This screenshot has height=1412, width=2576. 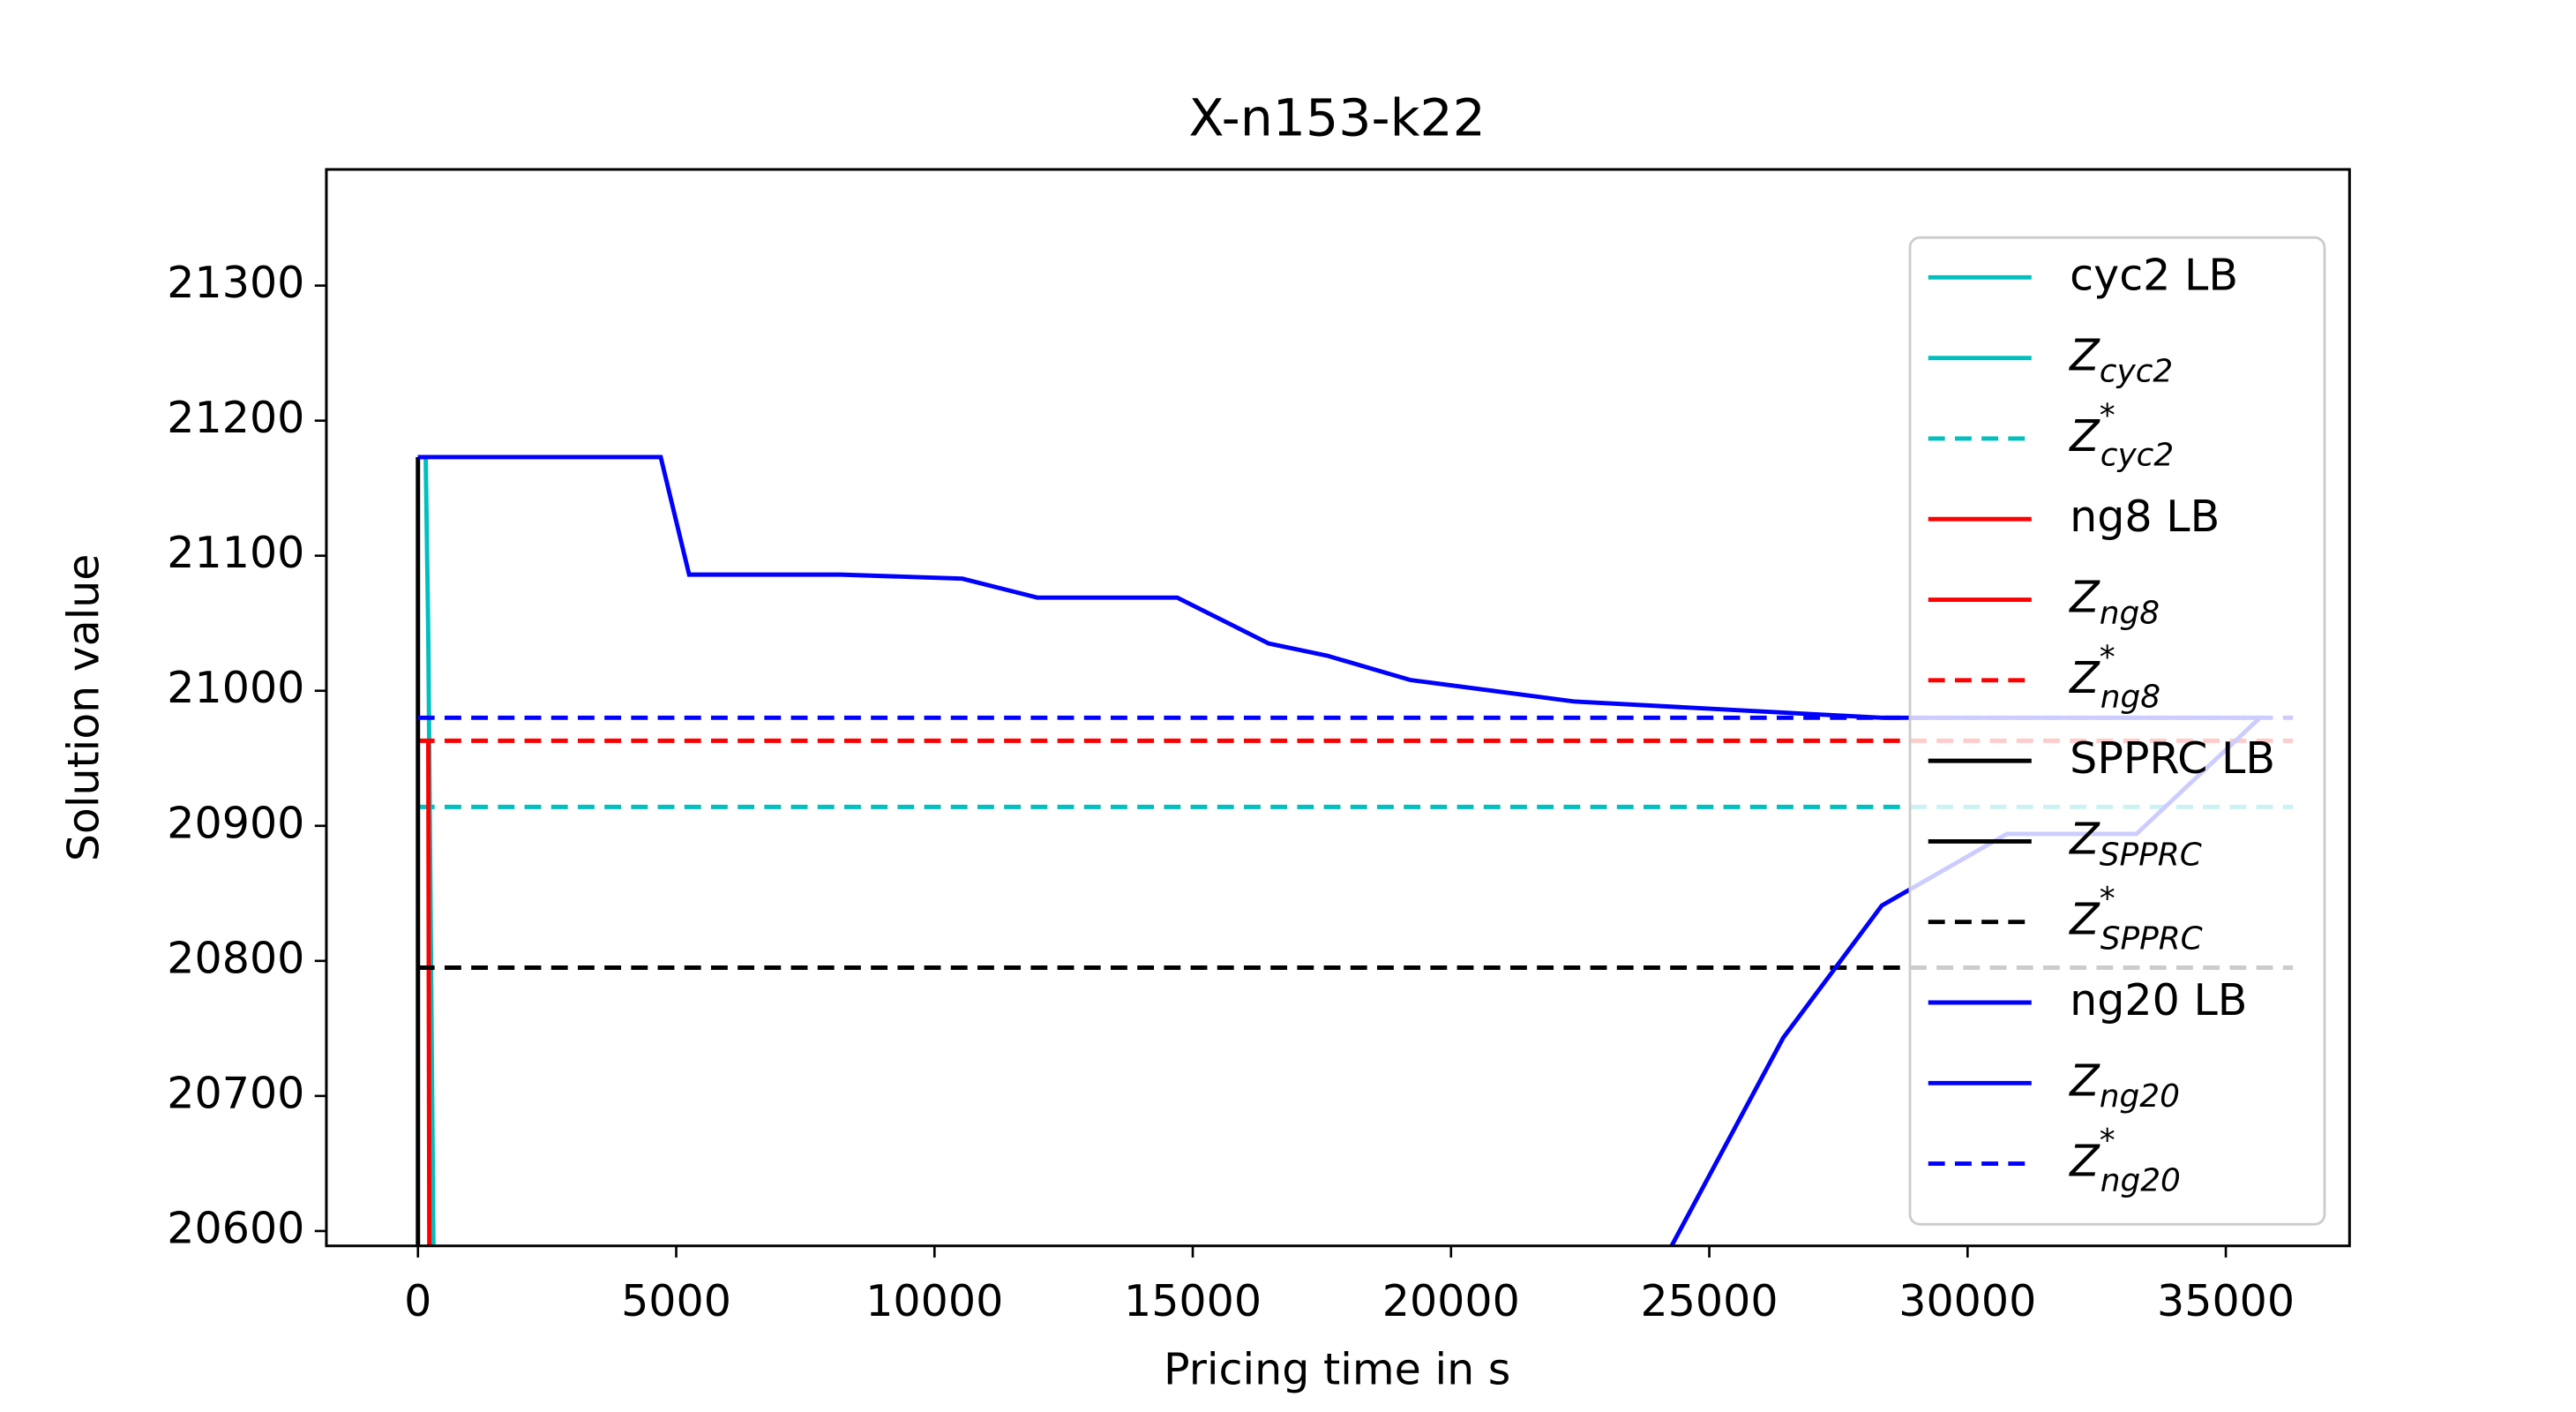 What do you see at coordinates (676, 1301) in the screenshot?
I see `x-tick-label: 5000` at bounding box center [676, 1301].